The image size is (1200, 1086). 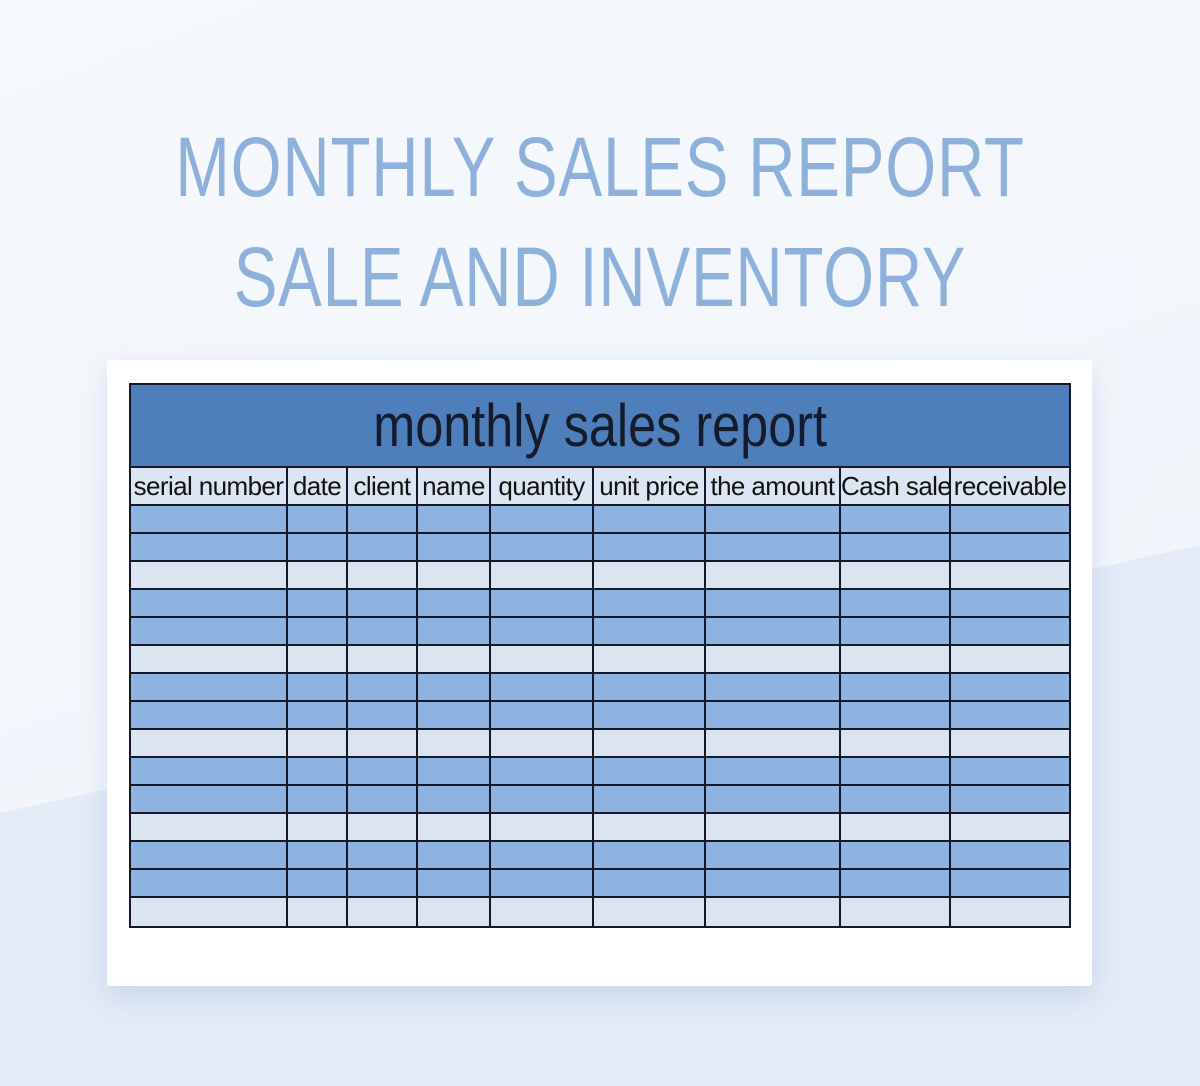 I want to click on column-header: Cash sale, so click(x=895, y=486).